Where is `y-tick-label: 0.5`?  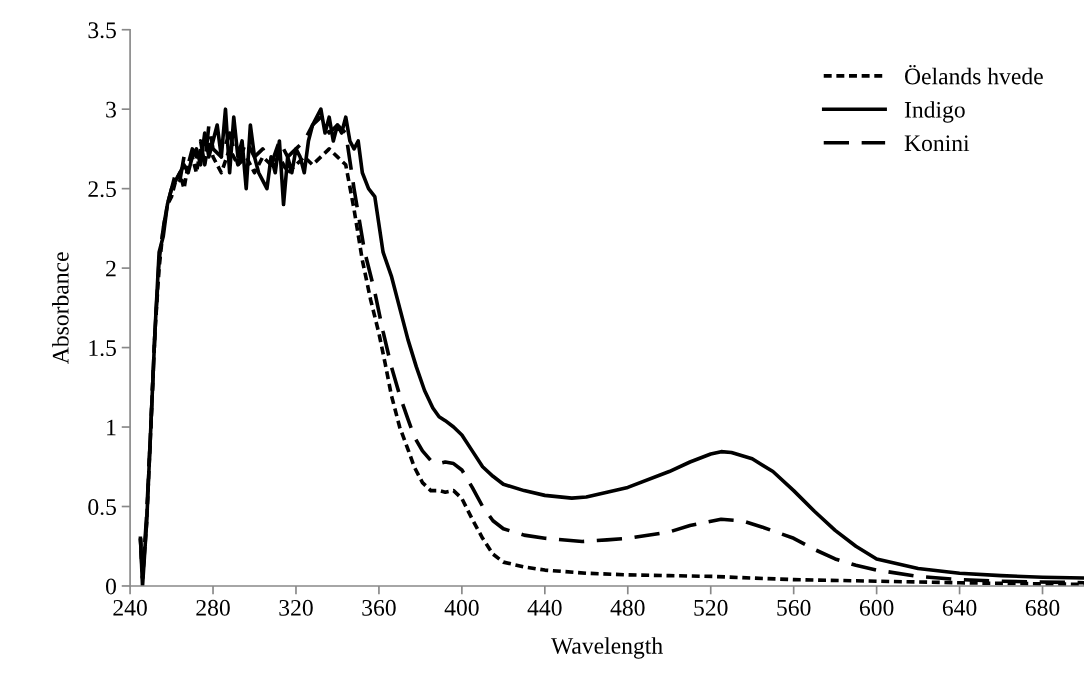
y-tick-label: 0.5 is located at coordinates (102, 507).